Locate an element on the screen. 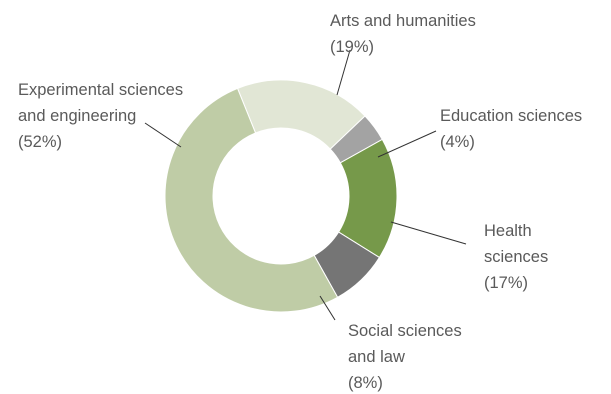 The image size is (611, 394). label-health-1: Health is located at coordinates (508, 231).